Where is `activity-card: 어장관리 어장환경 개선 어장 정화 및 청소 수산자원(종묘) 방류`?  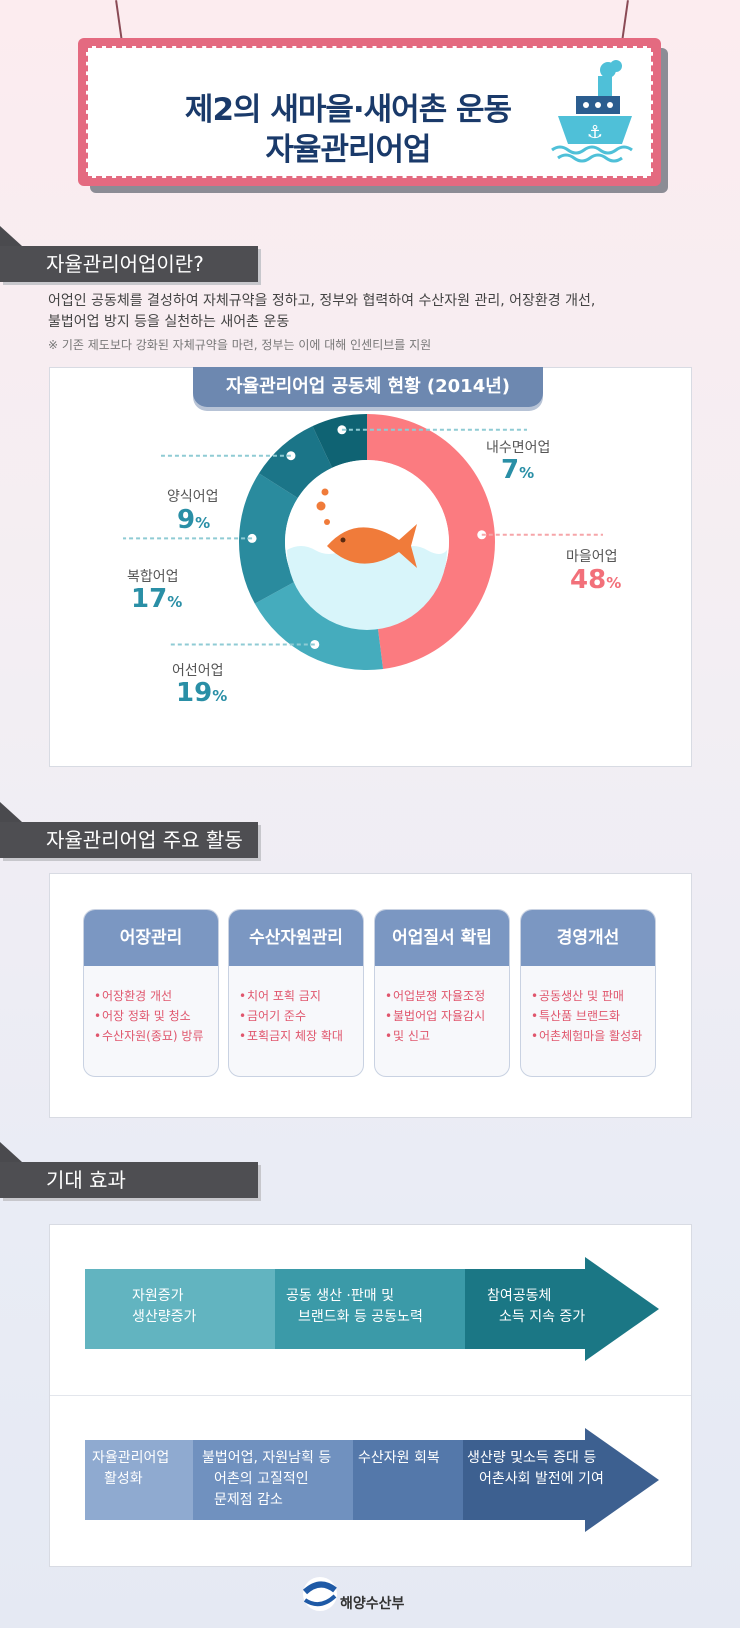
activity-card: 어장관리 어장환경 개선 어장 정화 및 청소 수산자원(종묘) 방류 is located at coordinates (151, 993).